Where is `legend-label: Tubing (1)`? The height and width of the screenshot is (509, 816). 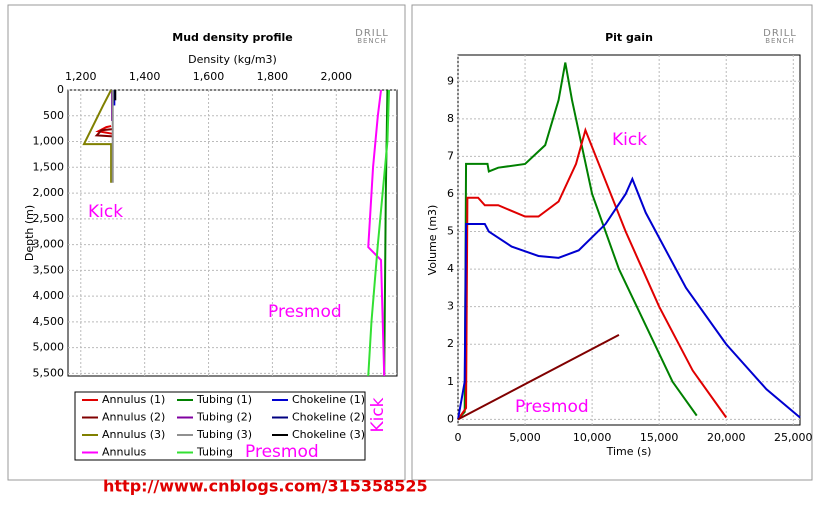 legend-label: Tubing (1) is located at coordinates (224, 399).